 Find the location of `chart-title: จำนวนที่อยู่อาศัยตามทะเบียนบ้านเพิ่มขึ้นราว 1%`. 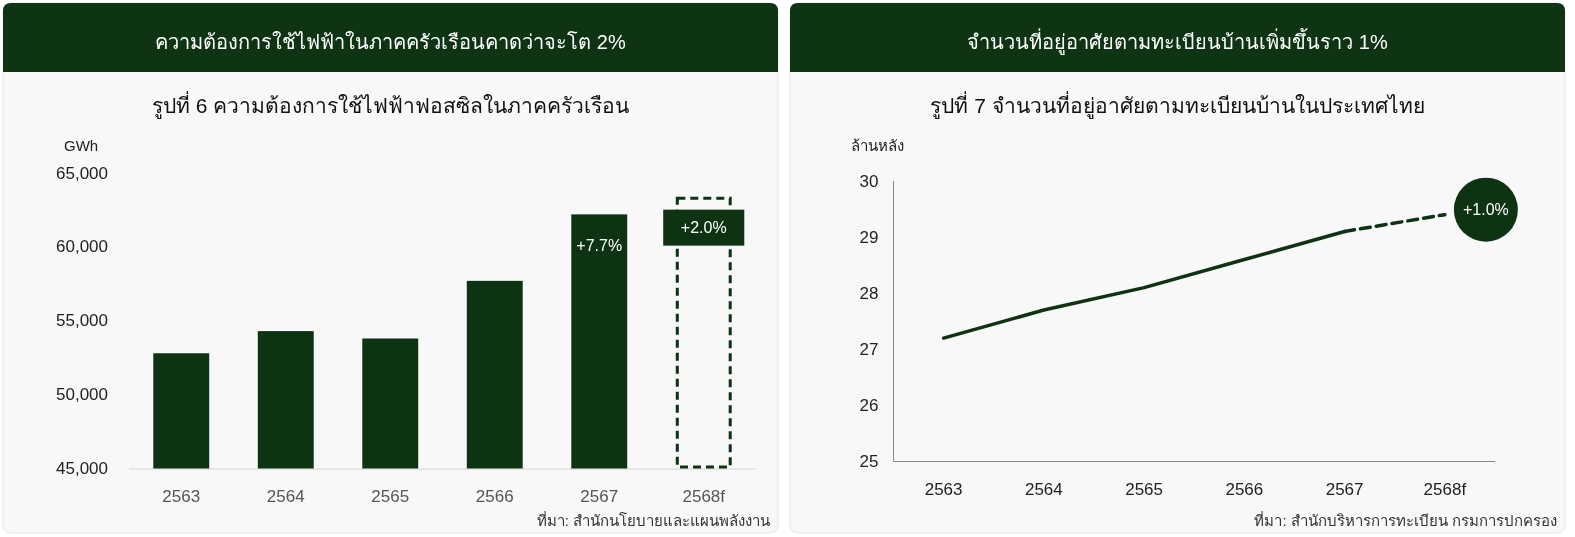

chart-title: จำนวนที่อยู่อาศัยตามทะเบียนบ้านเพิ่มขึ้นราว 1% is located at coordinates (1177, 41).